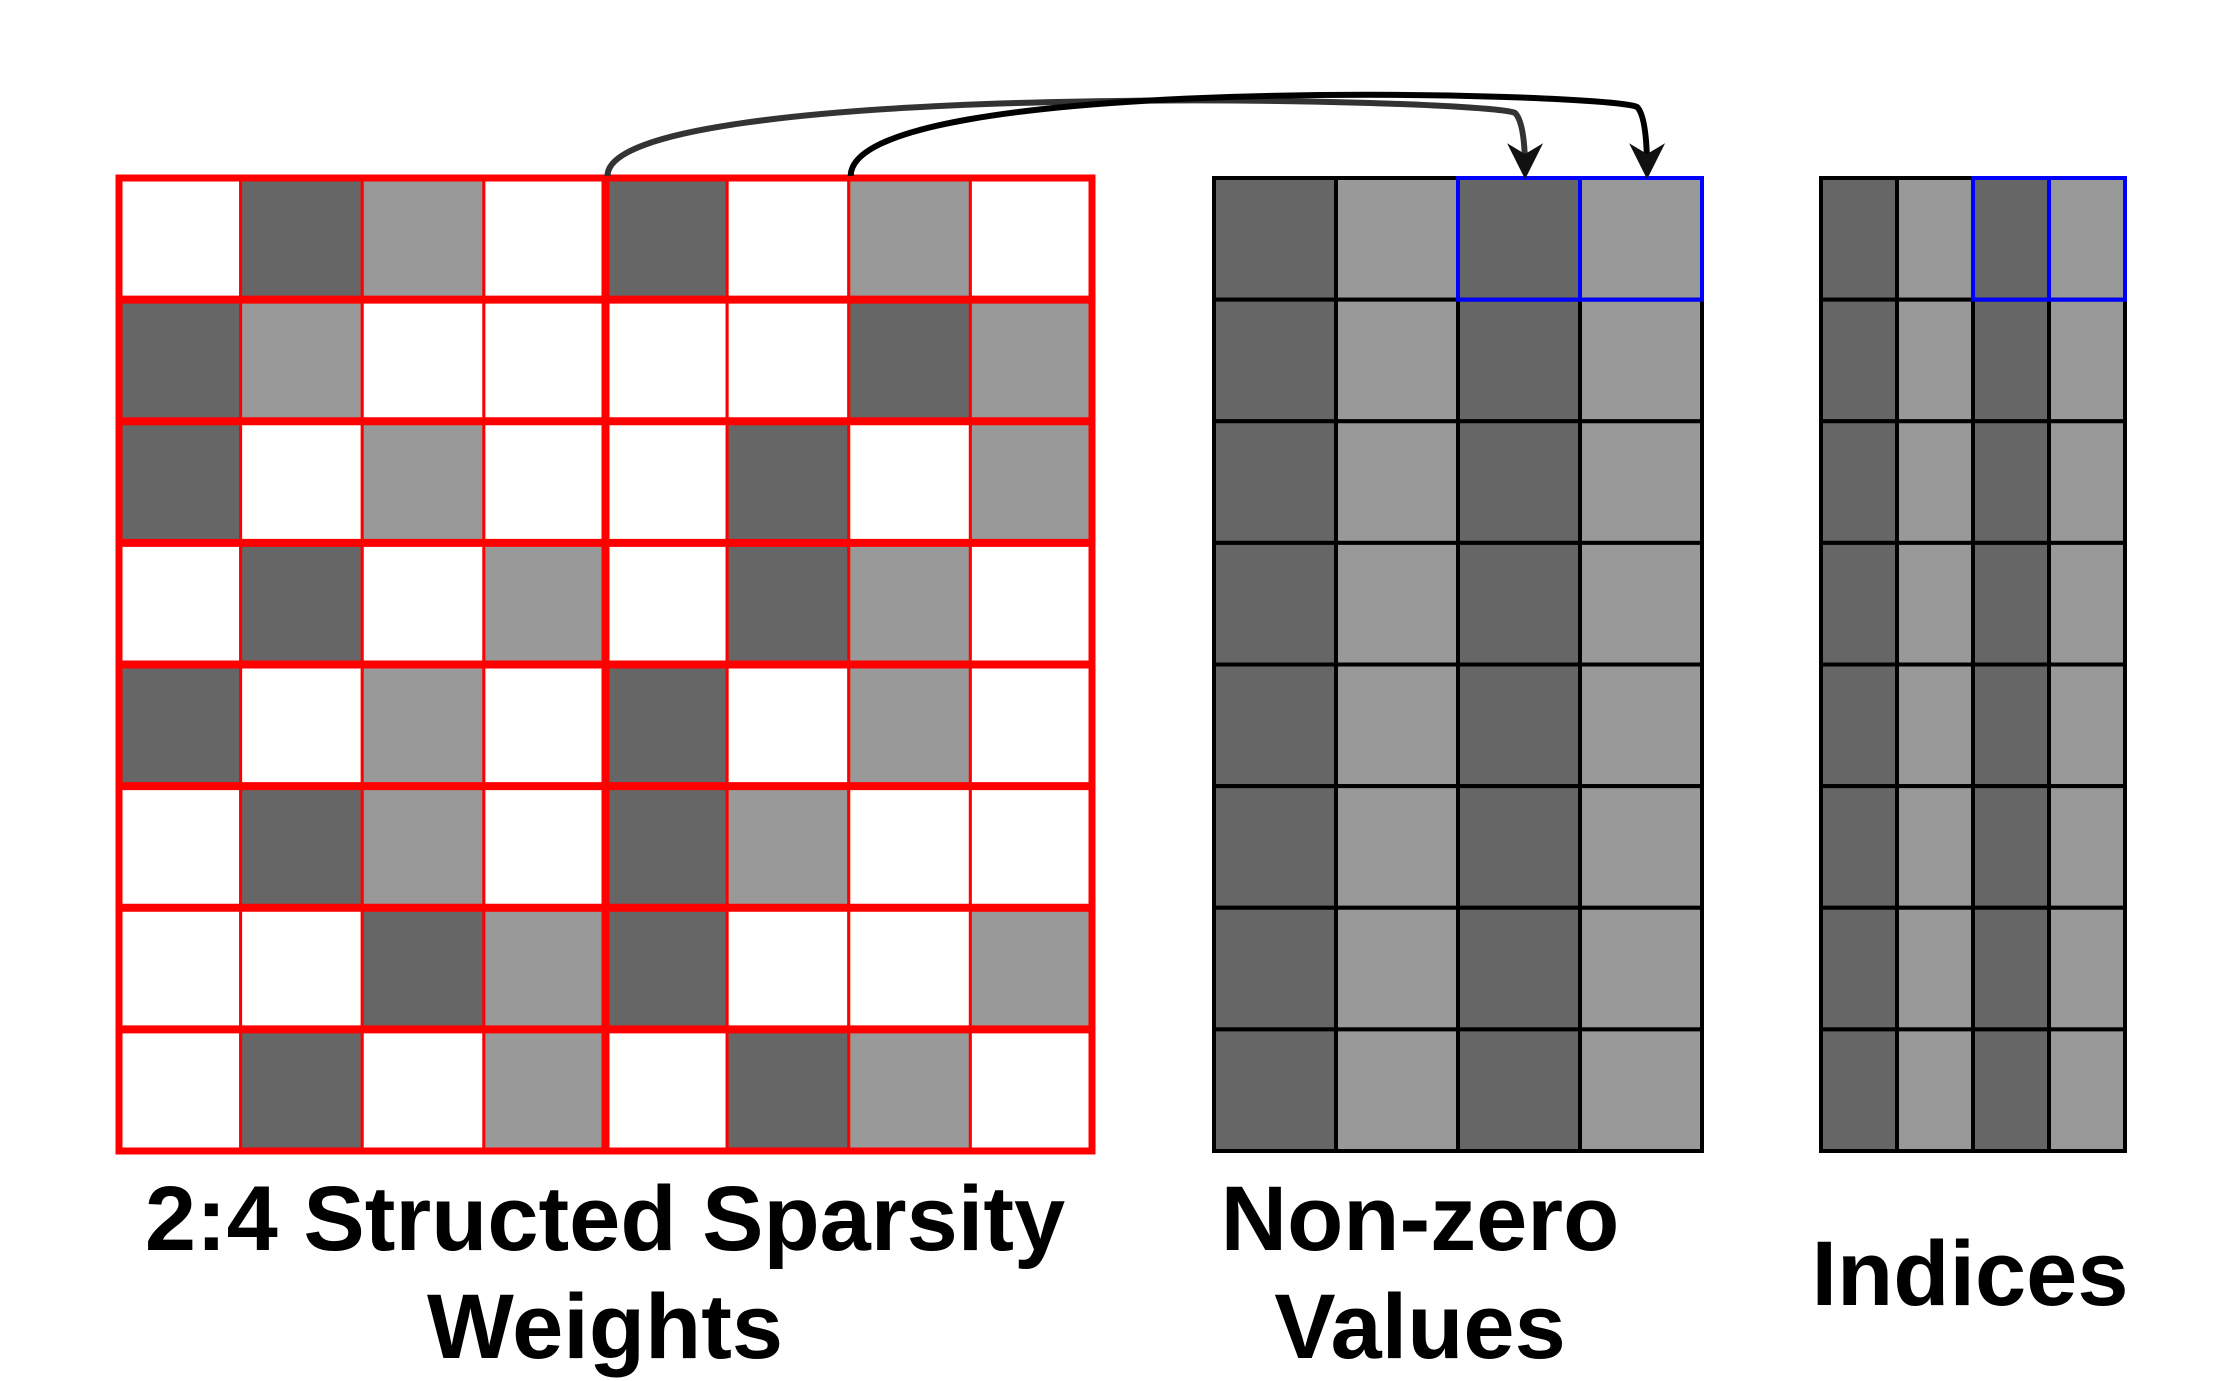 The height and width of the screenshot is (1381, 2220). Describe the element at coordinates (1641, 1090) in the screenshot. I see `nonzero-cell-r7-c3` at that location.